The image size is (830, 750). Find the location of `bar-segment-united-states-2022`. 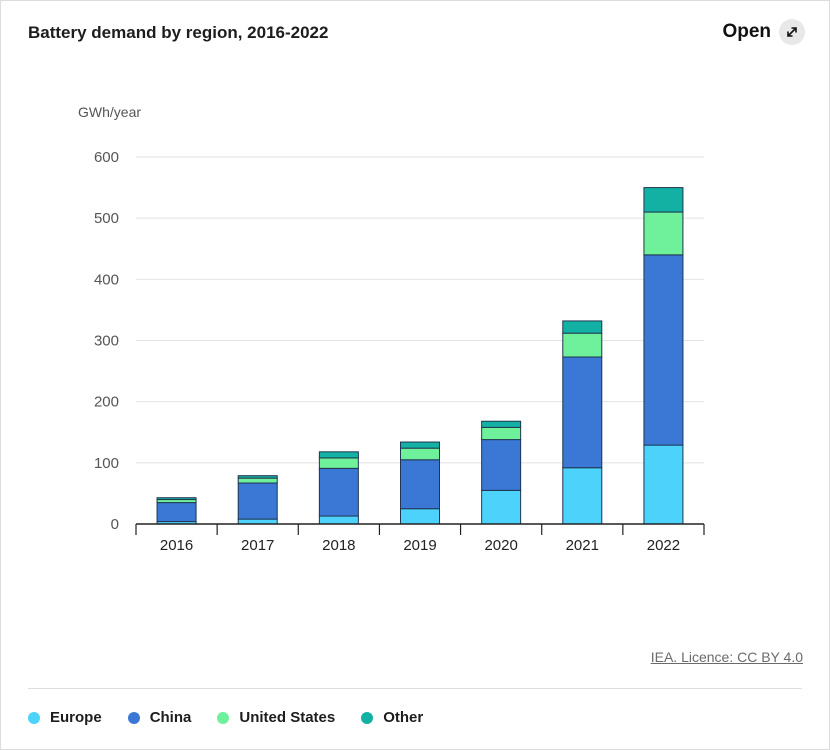

bar-segment-united-states-2022 is located at coordinates (663, 233).